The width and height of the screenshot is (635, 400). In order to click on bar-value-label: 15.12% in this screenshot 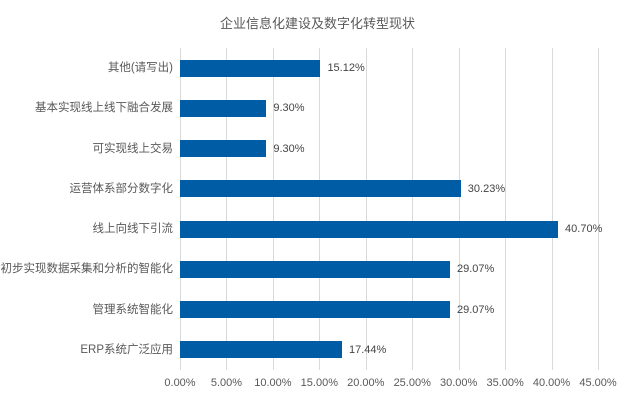, I will do `click(346, 68)`.